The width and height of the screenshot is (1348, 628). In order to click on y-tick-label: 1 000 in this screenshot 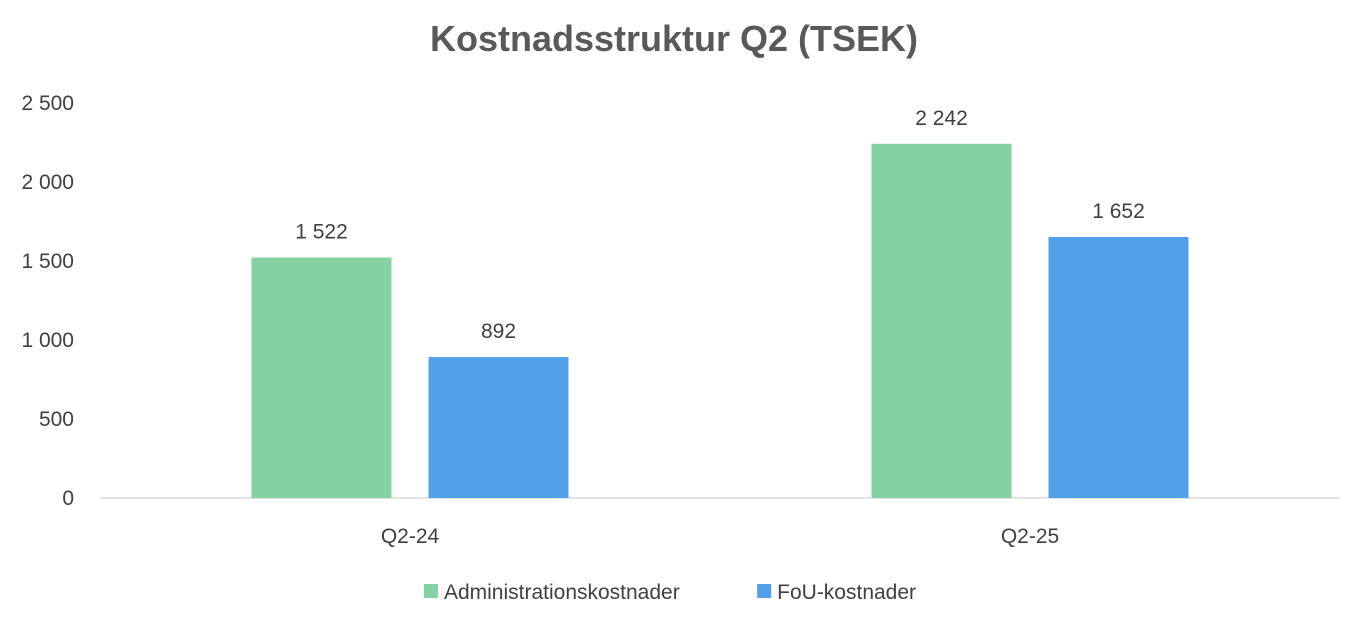, I will do `click(47, 340)`.